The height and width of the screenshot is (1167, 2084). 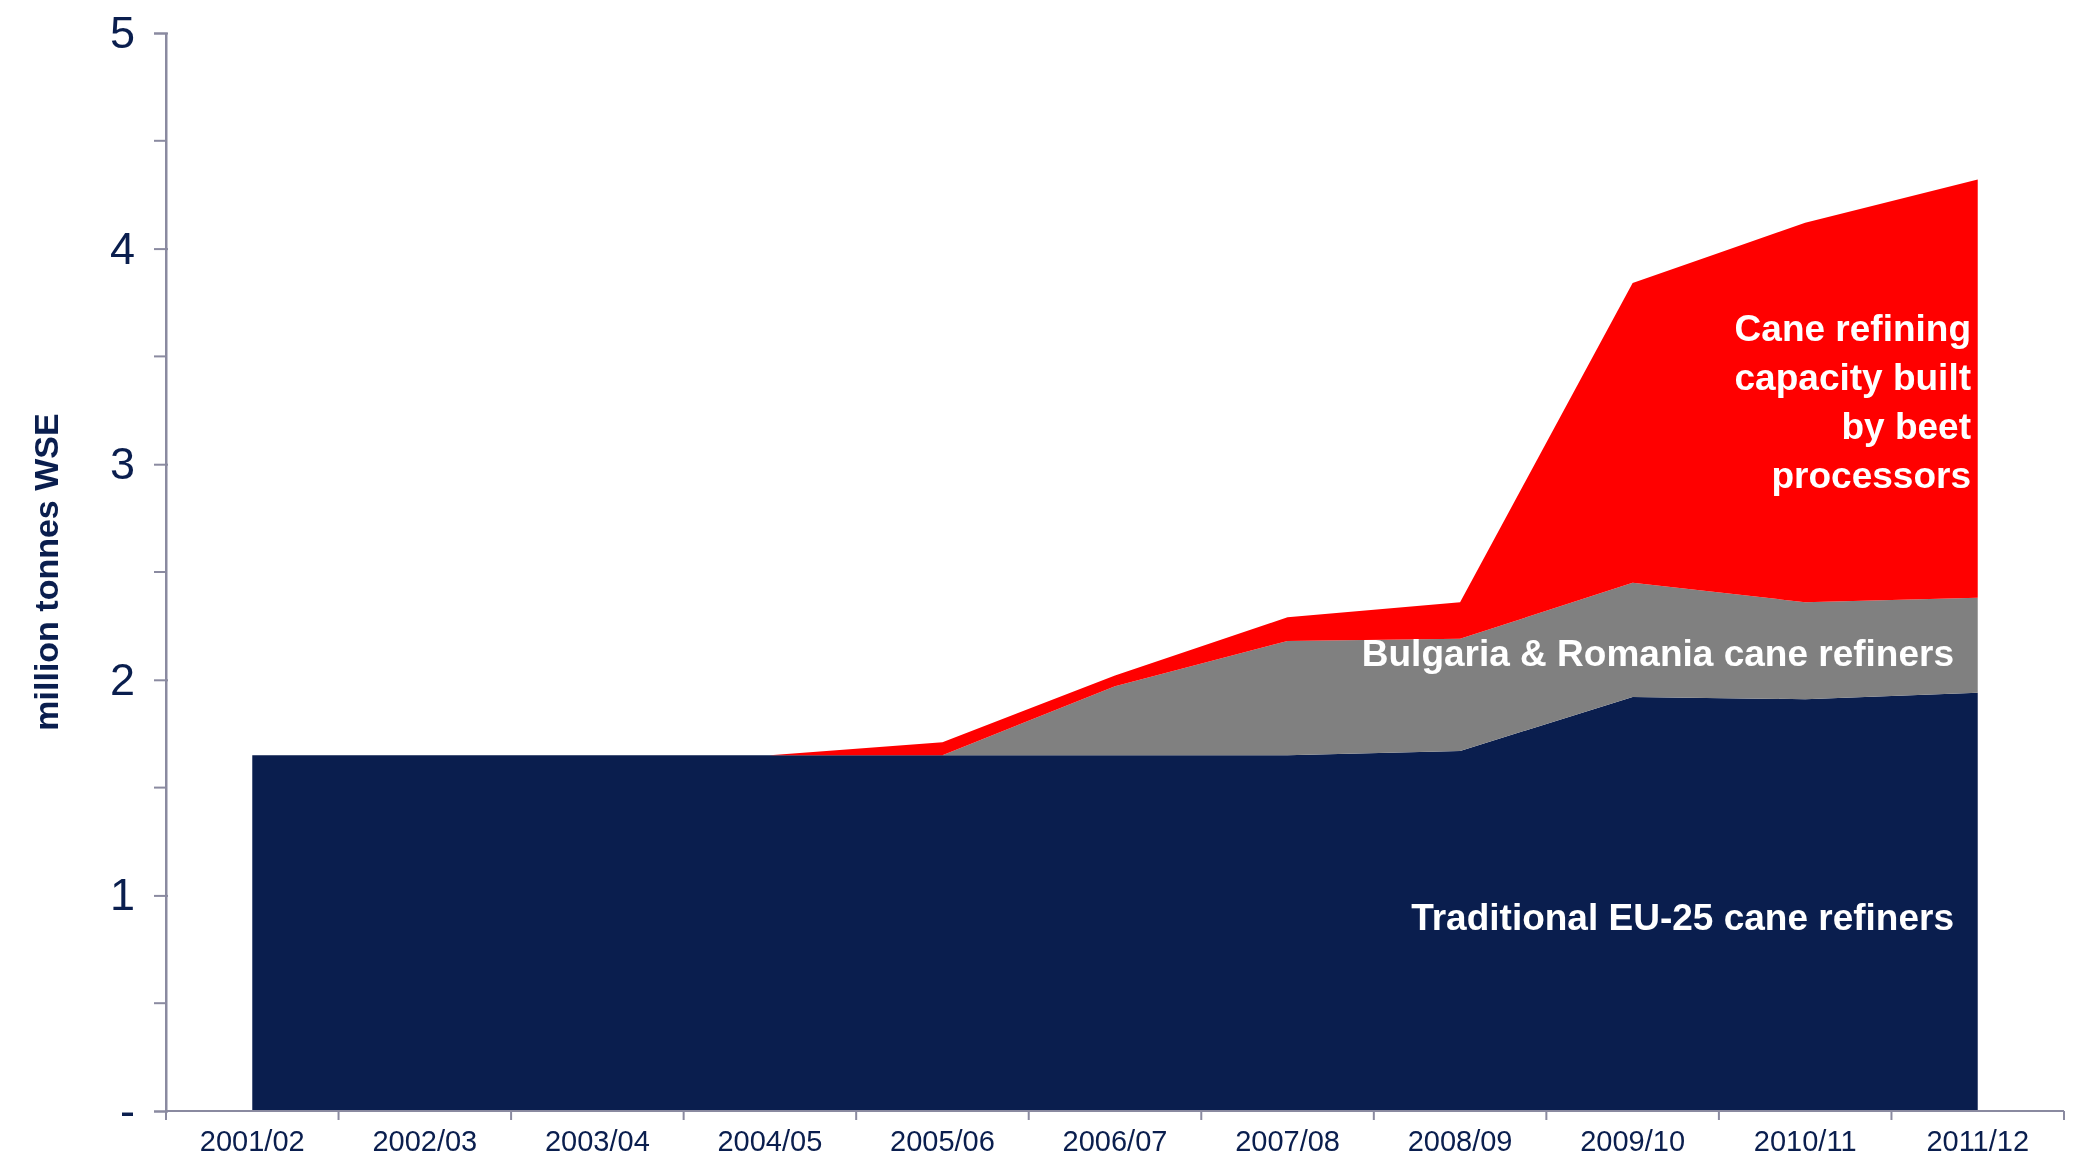 I want to click on y-axis-title: million tonnes WSE, so click(x=46, y=572).